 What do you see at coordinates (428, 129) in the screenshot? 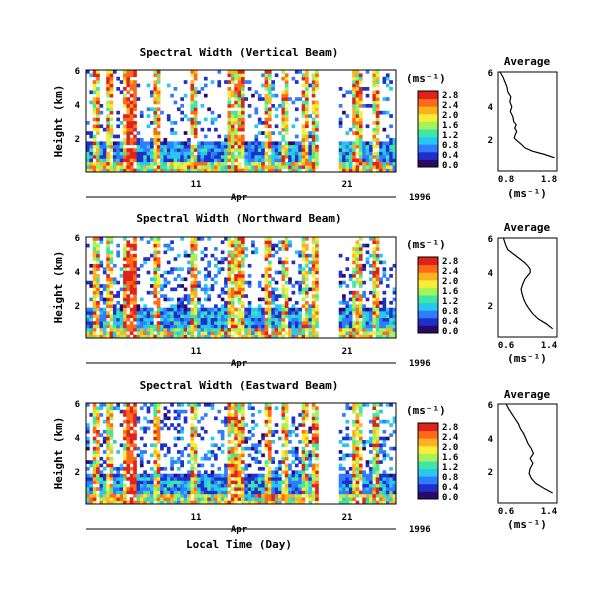
I see `colorbar-frame` at bounding box center [428, 129].